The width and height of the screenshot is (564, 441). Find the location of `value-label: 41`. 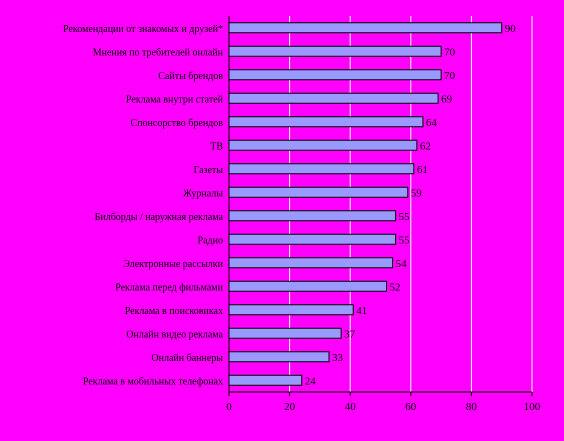

value-label: 41 is located at coordinates (361, 311).